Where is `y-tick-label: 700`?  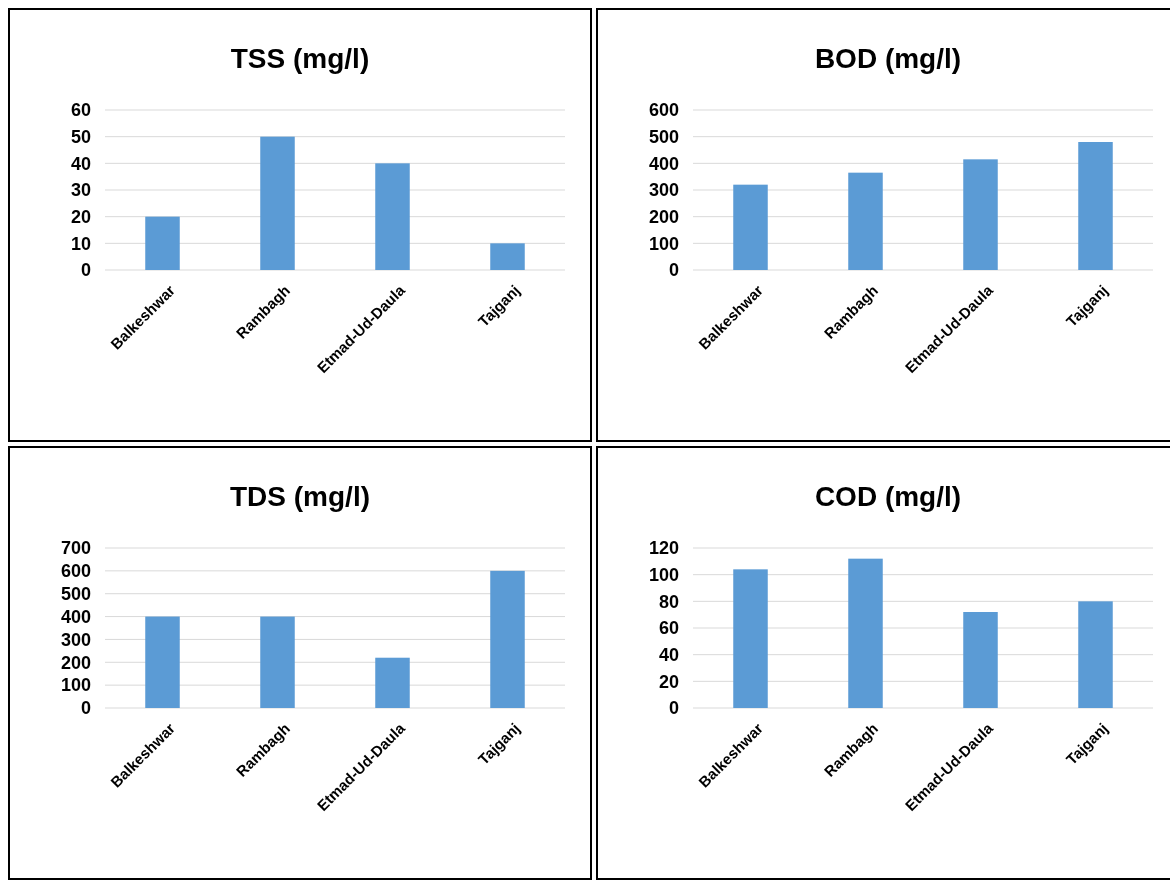
y-tick-label: 700 is located at coordinates (75, 548).